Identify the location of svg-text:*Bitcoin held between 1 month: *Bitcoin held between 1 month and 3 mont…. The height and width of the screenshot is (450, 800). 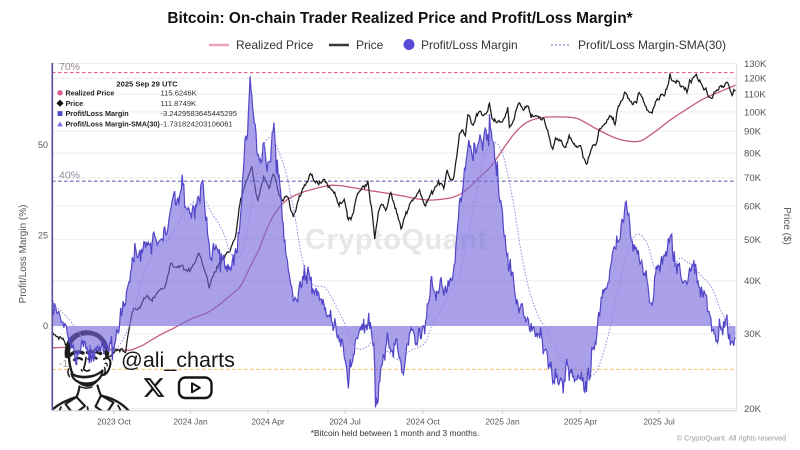
(395, 433).